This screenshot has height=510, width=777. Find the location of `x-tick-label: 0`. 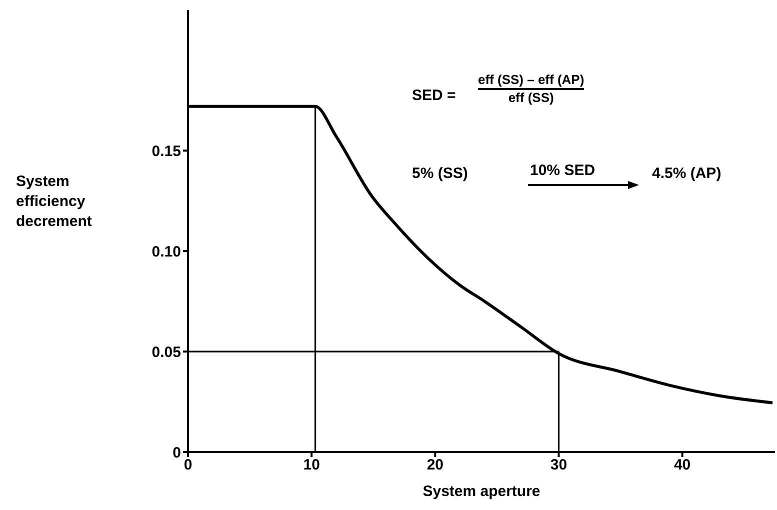

x-tick-label: 0 is located at coordinates (188, 465).